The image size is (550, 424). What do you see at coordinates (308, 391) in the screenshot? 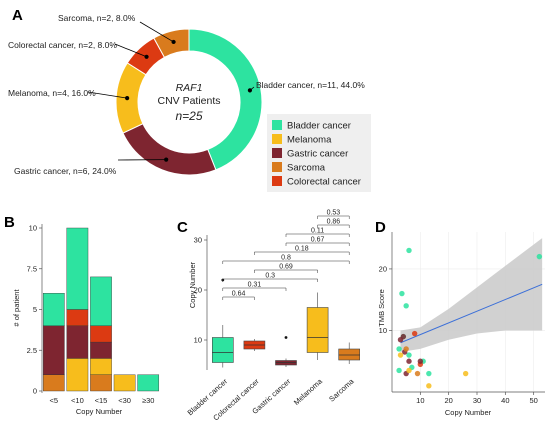
I see `box-x-tick-label: Melanoma` at bounding box center [308, 391].